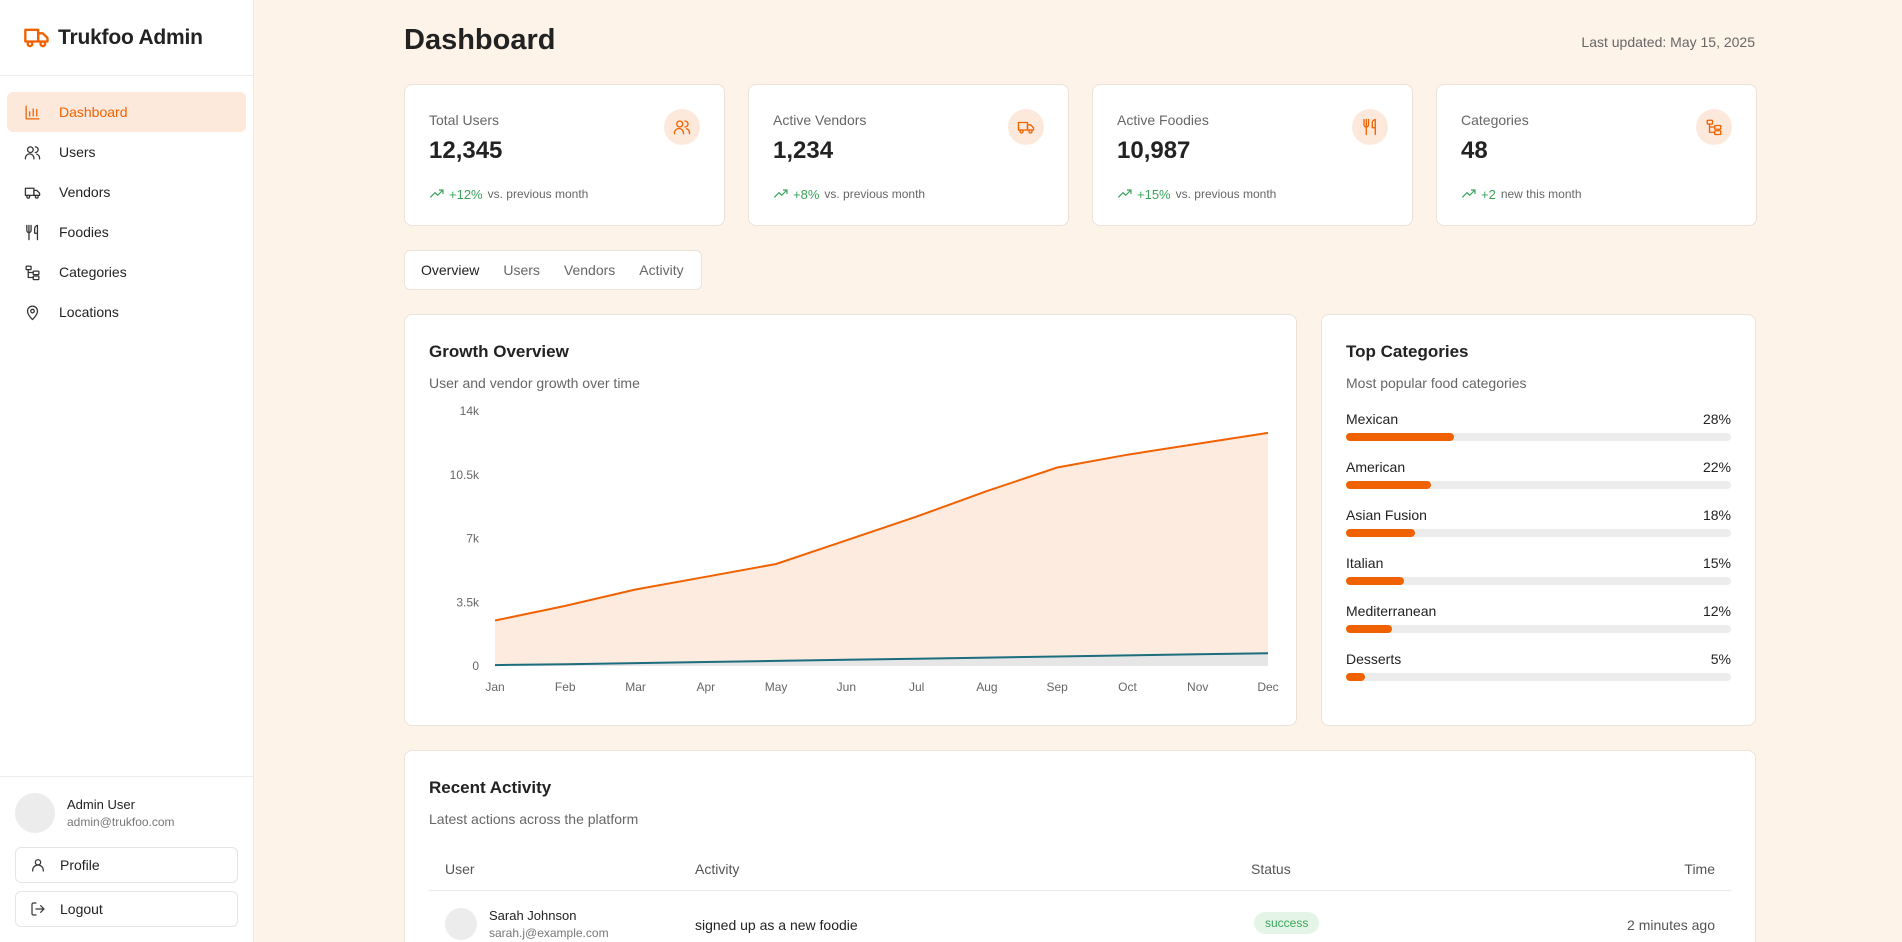 This screenshot has width=1902, height=942. I want to click on category-name: Italian, so click(1365, 563).